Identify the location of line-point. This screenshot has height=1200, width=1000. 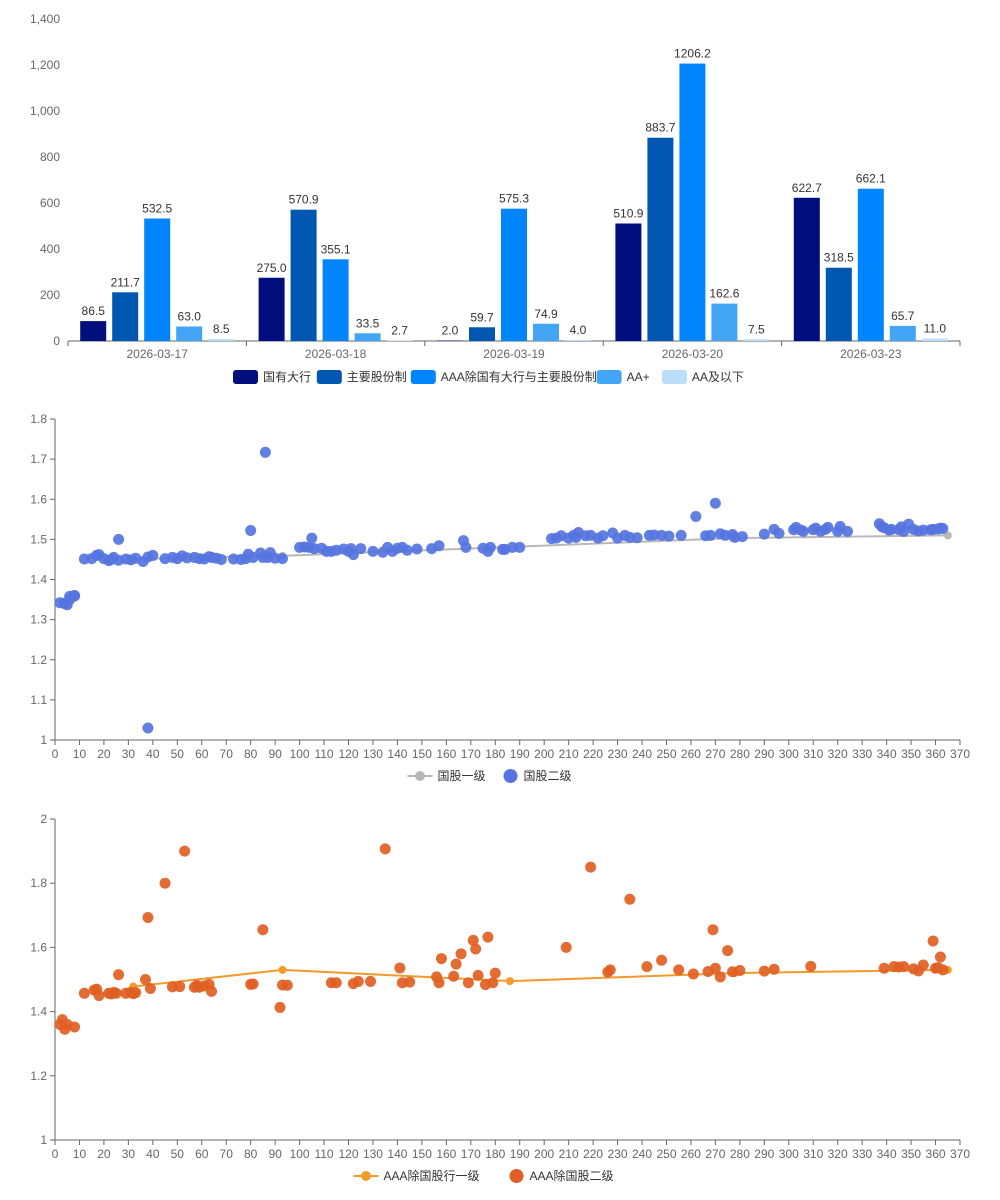
(509, 981).